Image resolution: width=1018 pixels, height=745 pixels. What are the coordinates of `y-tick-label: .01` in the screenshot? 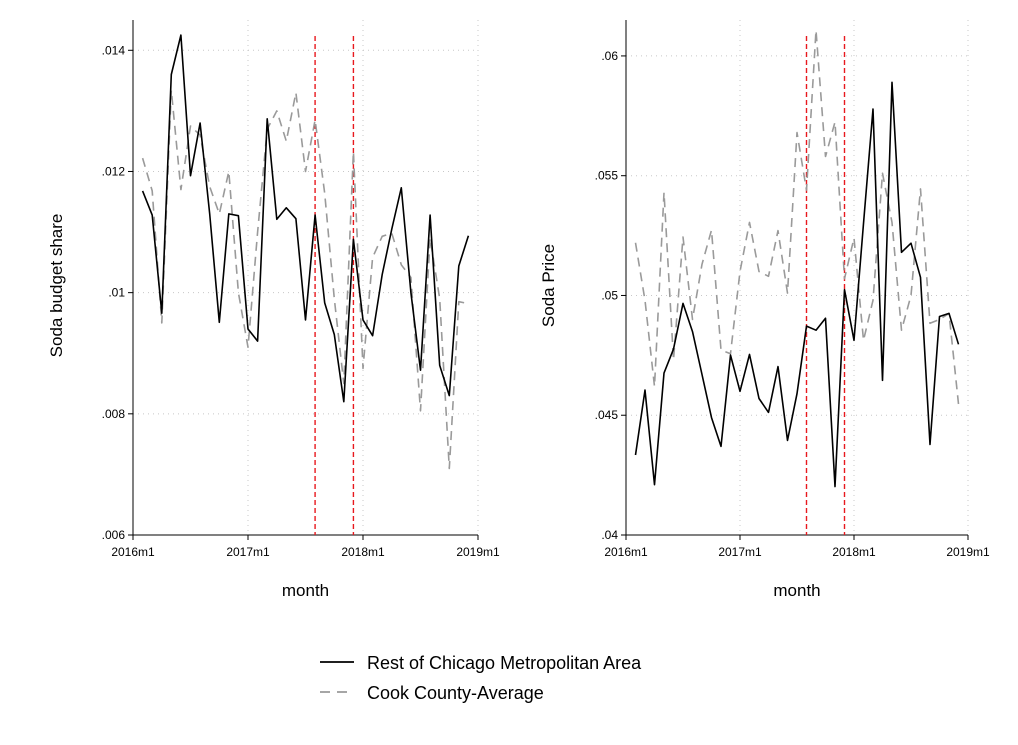 It's located at (116, 293).